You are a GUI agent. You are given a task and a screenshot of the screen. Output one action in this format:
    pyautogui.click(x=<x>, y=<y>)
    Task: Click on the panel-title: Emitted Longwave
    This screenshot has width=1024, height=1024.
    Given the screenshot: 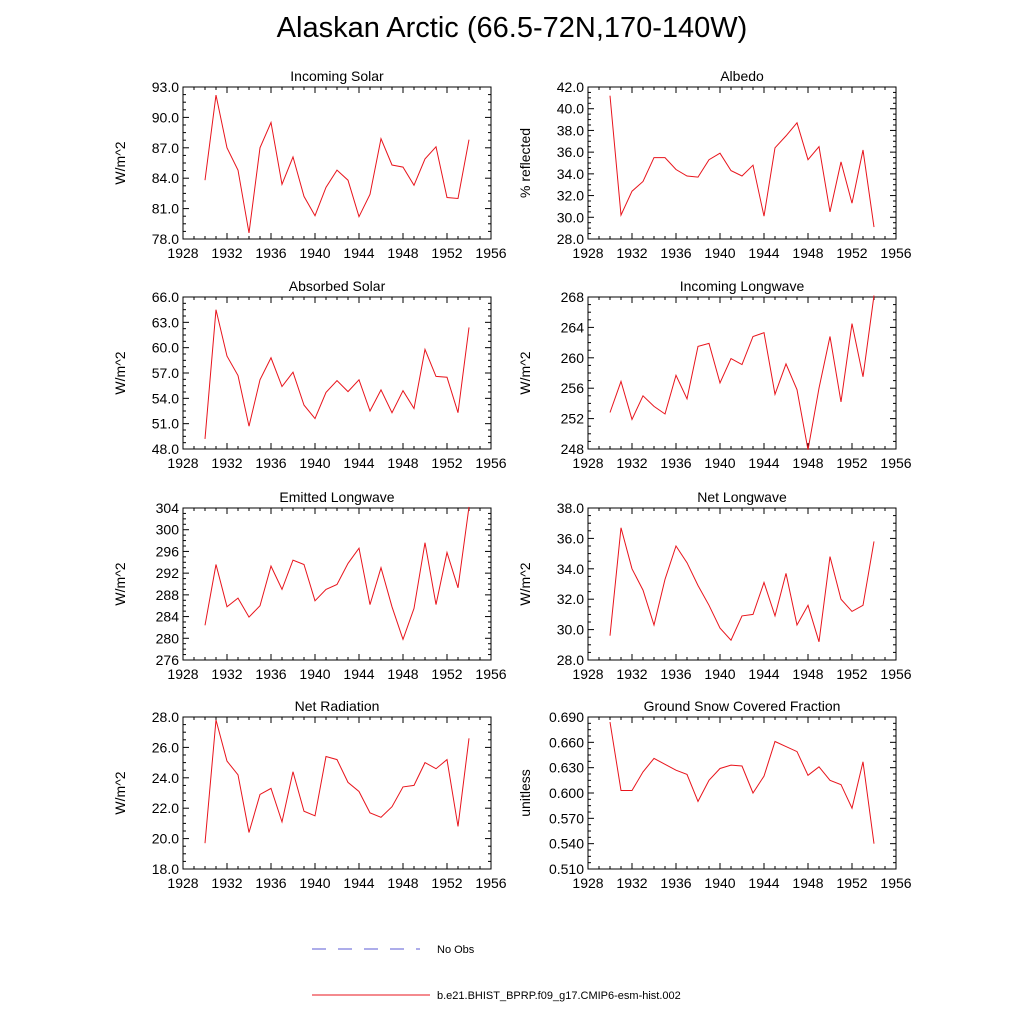 What is the action you would take?
    pyautogui.click(x=336, y=497)
    